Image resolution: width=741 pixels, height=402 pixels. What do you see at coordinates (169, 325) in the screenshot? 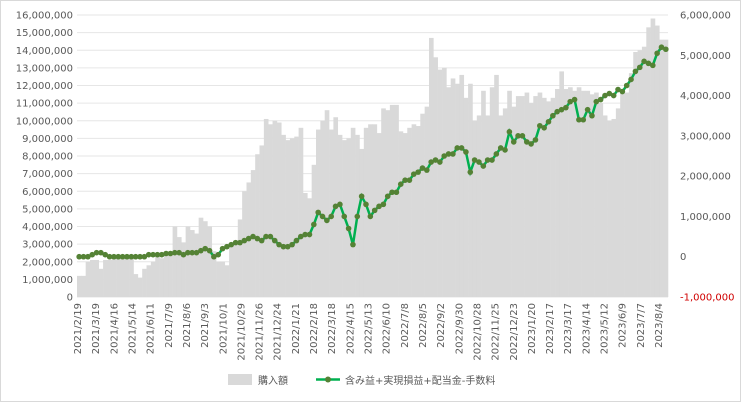
I see `x-tick-label: 2021/7/9` at bounding box center [169, 325].